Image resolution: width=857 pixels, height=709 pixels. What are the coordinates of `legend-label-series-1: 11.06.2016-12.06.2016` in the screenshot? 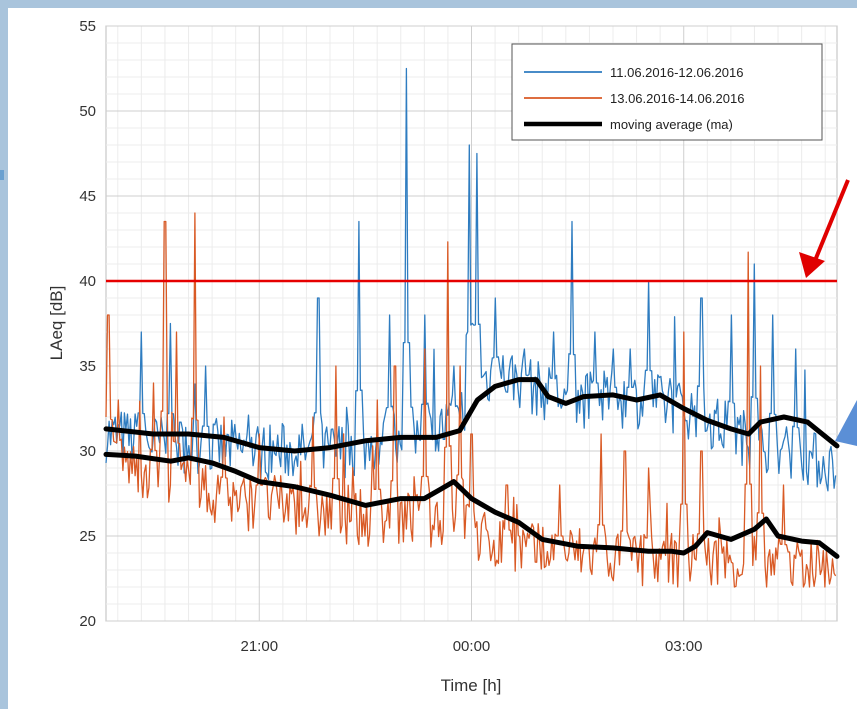 It's located at (677, 72).